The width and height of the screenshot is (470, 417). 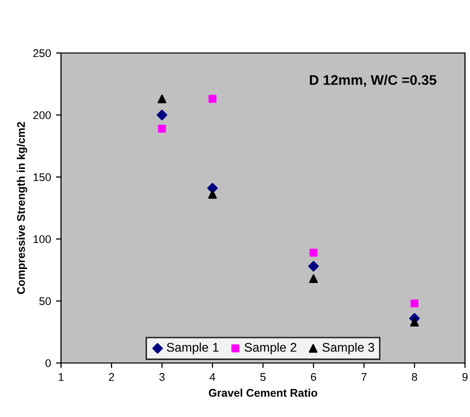 What do you see at coordinates (415, 377) in the screenshot?
I see `x-tick-label: 8` at bounding box center [415, 377].